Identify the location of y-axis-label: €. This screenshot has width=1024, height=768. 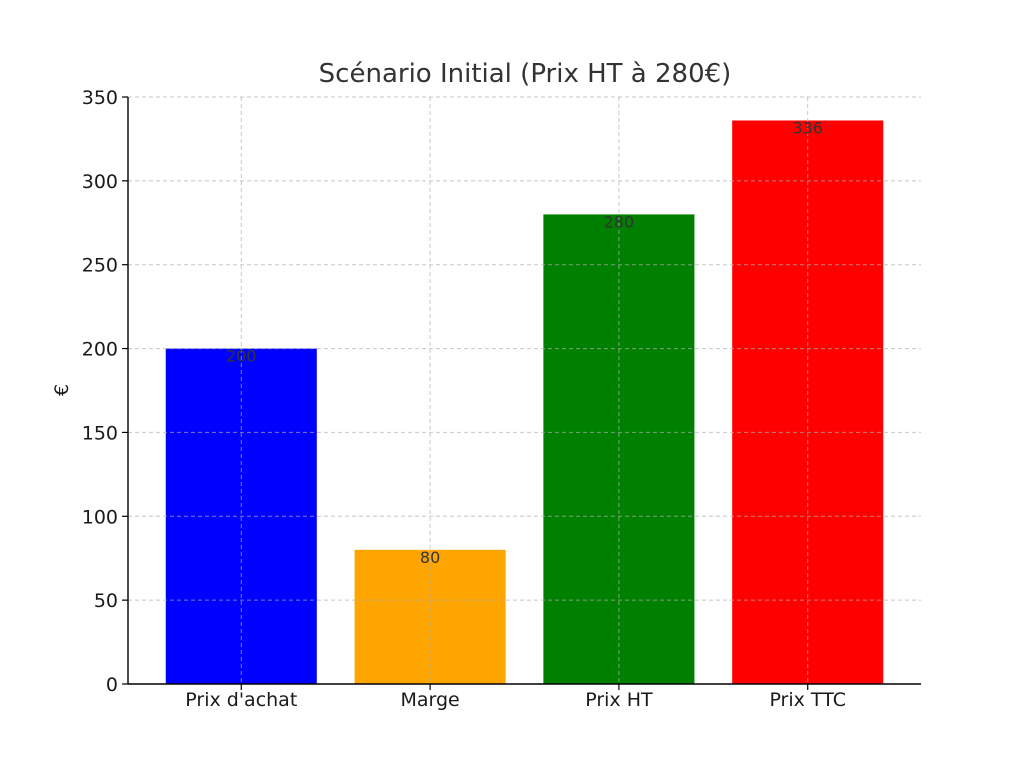
(62, 390).